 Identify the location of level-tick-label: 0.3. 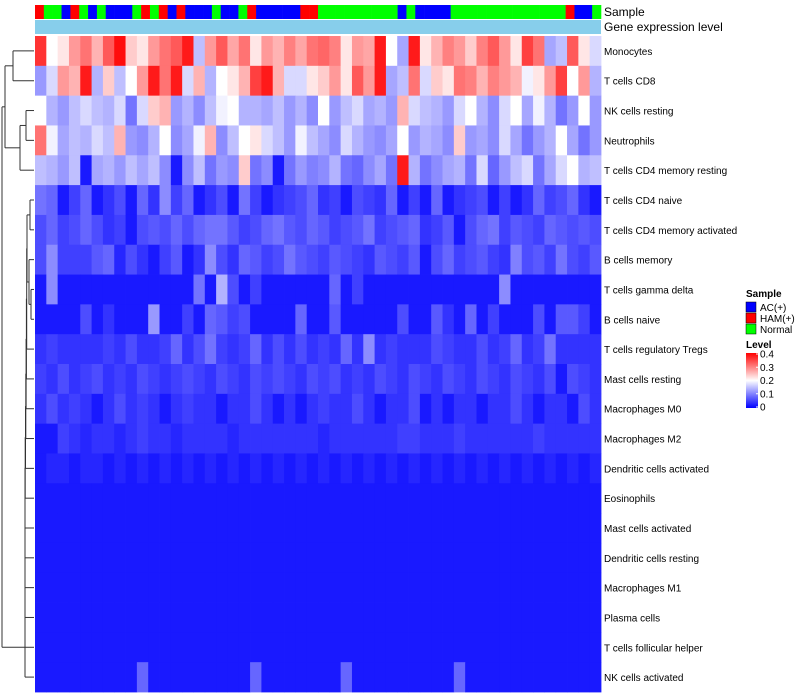
(767, 368).